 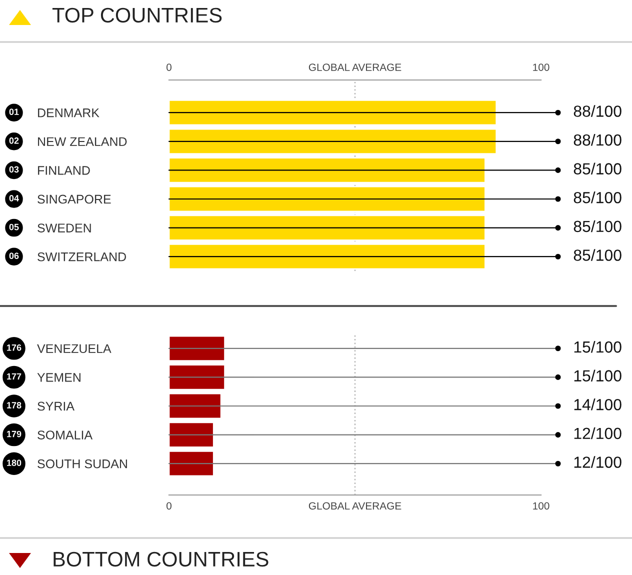 I want to click on y-tick-label: YEMEN, so click(x=58, y=377).